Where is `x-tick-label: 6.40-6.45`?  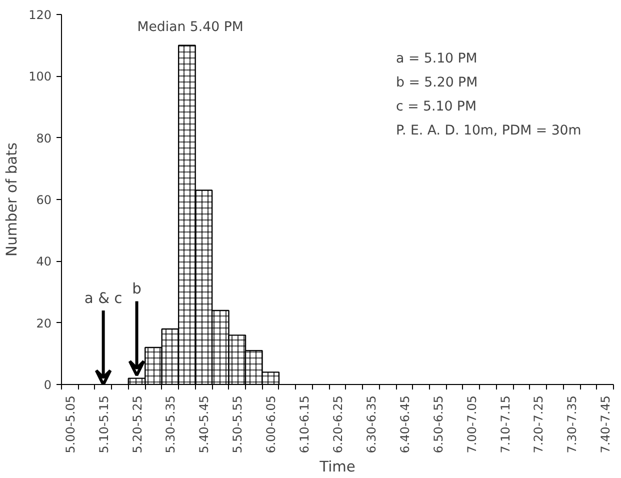 x-tick-label: 6.40-6.45 is located at coordinates (405, 424).